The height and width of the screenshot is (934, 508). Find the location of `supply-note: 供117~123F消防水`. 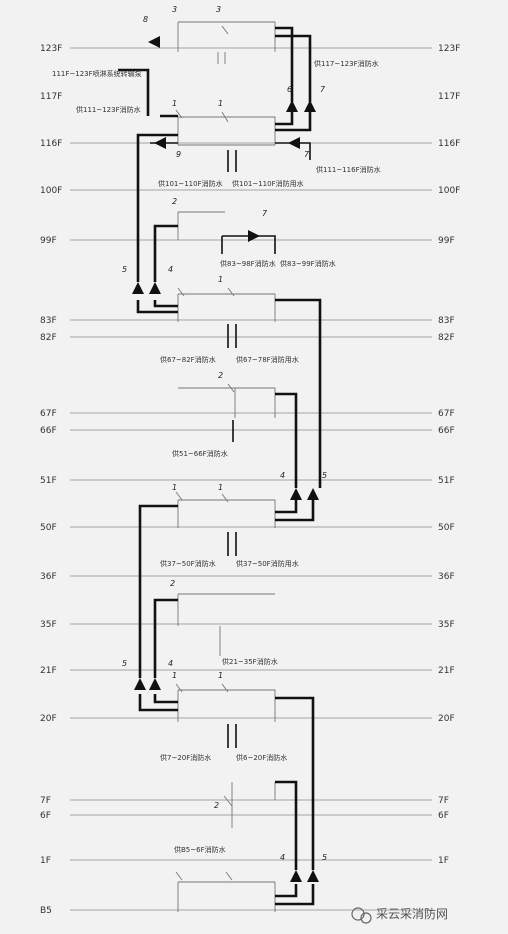

supply-note: 供117~123F消防水 is located at coordinates (346, 63).